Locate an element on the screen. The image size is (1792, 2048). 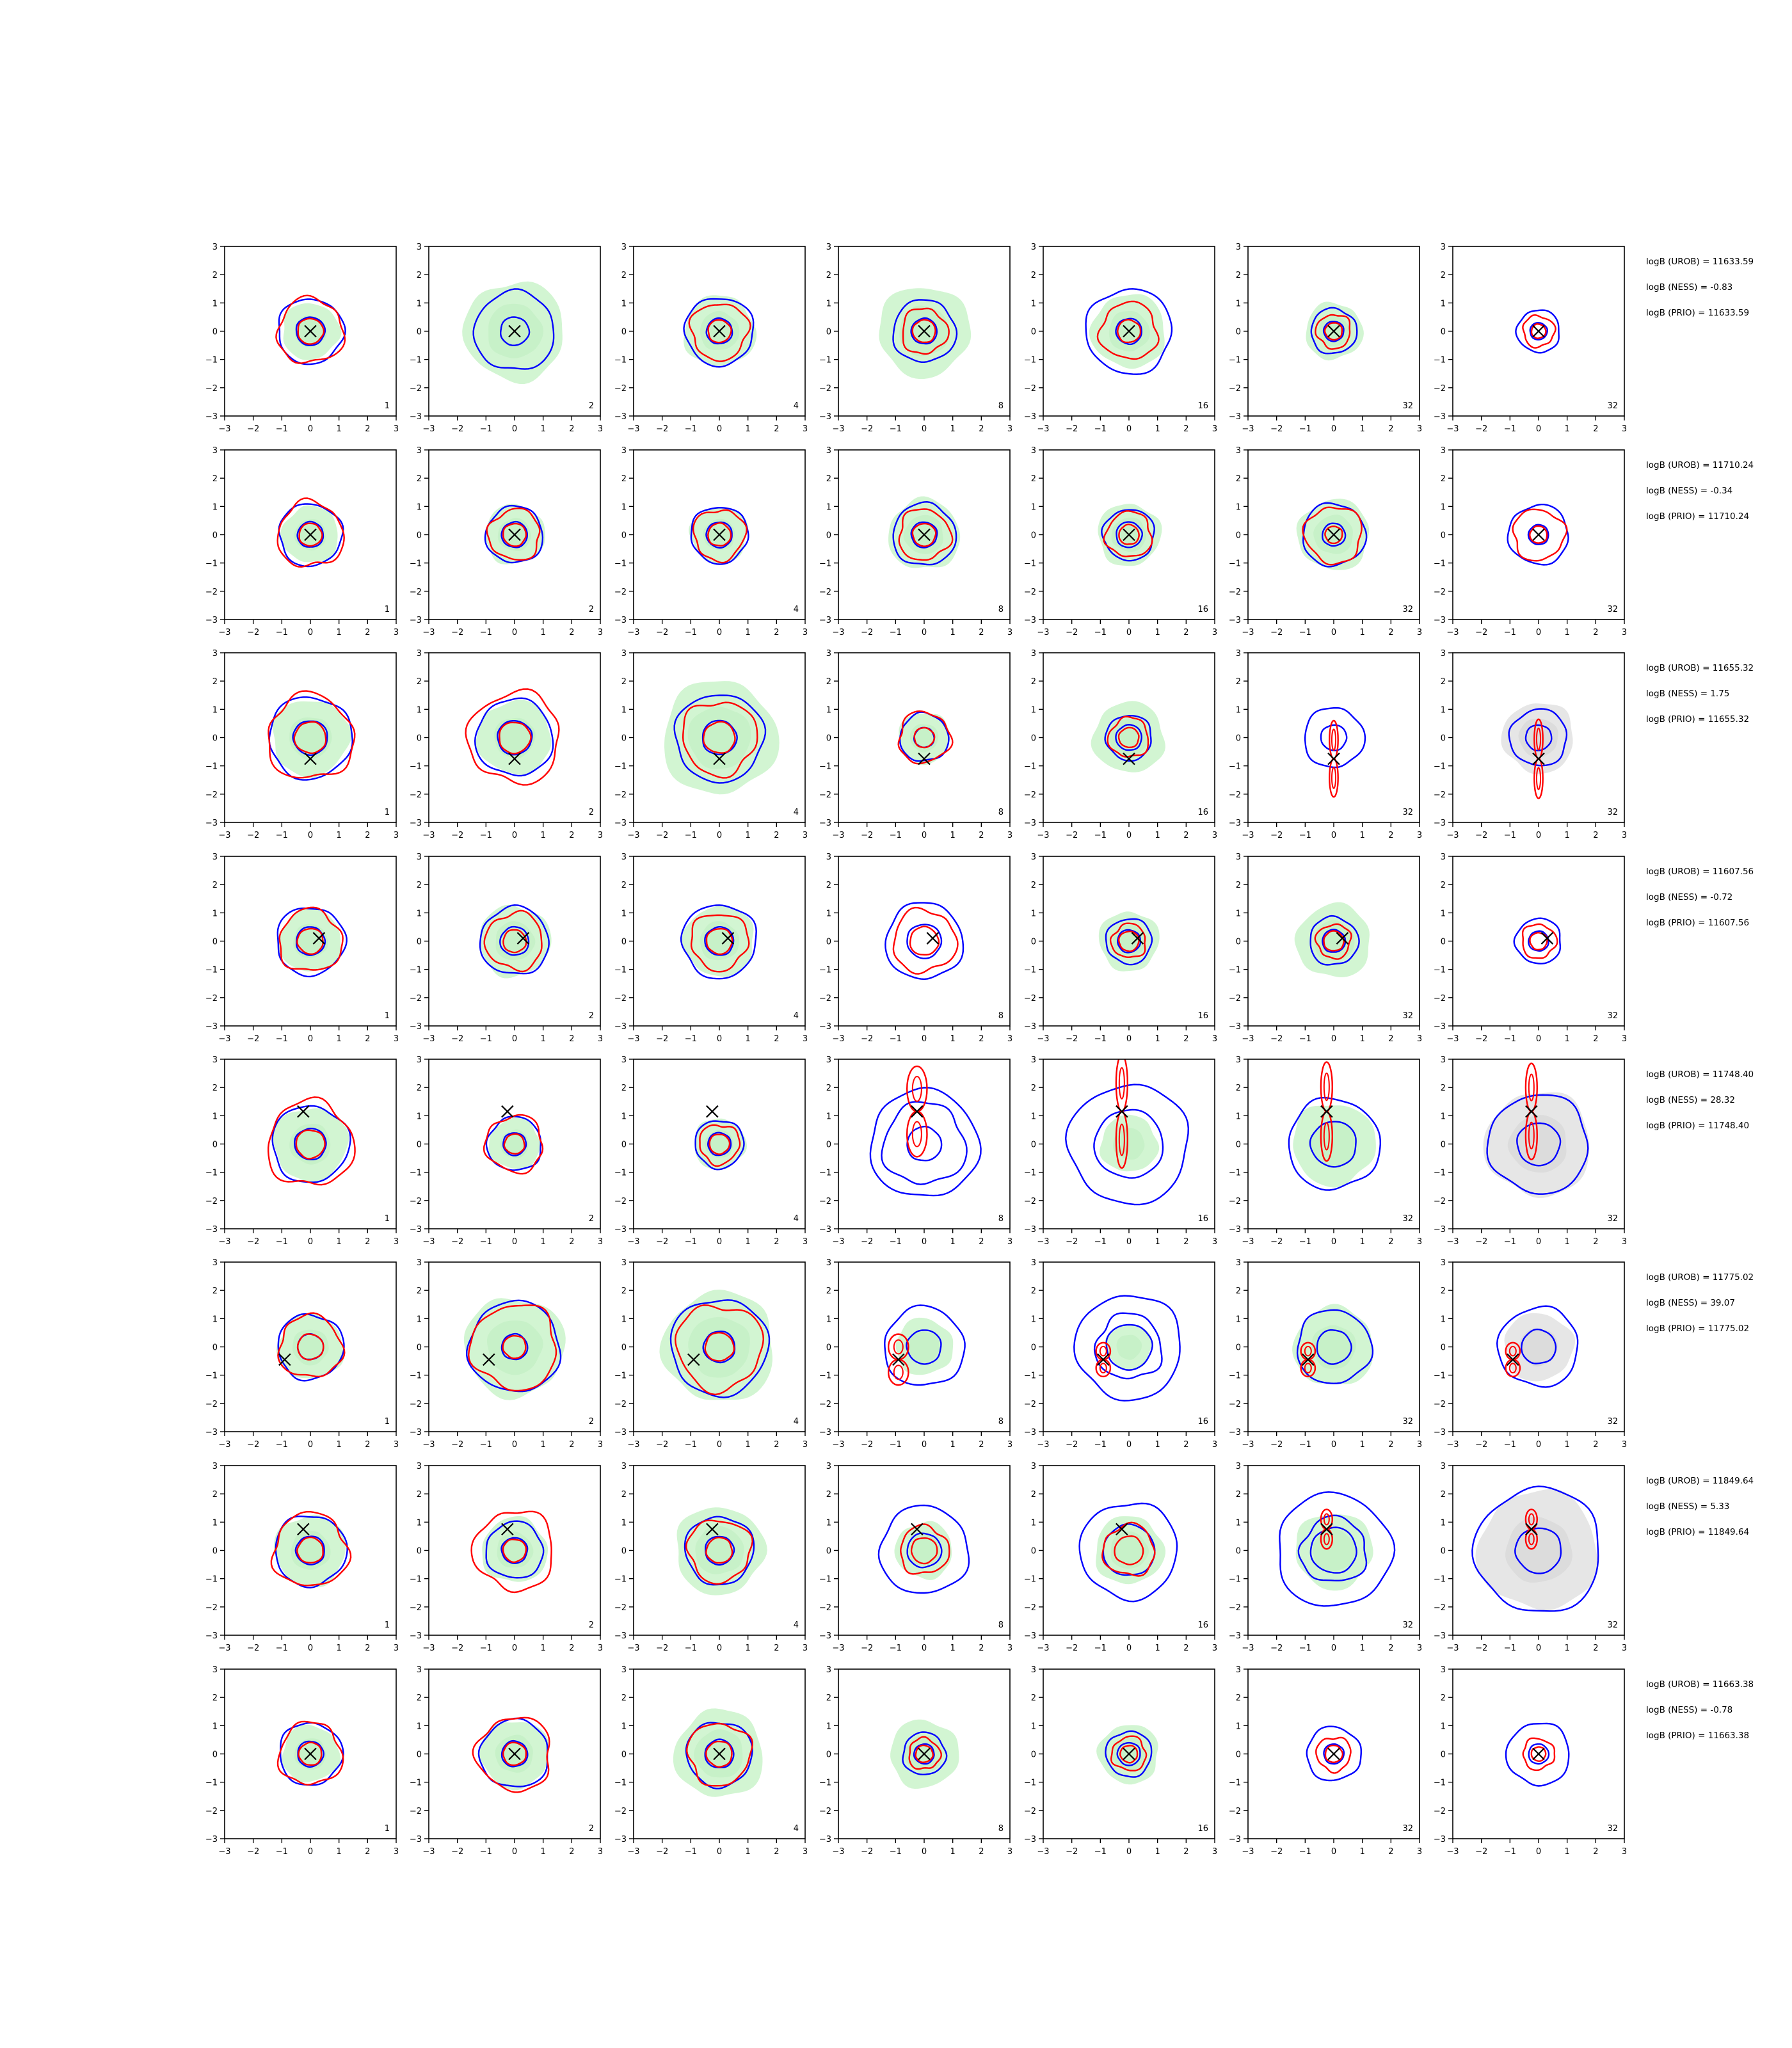
panel-r6-c5: −3 3 −2 2 −1 1 0 0 1 −1 2 −2 3 −3 16 is located at coordinates (1120, 1354).